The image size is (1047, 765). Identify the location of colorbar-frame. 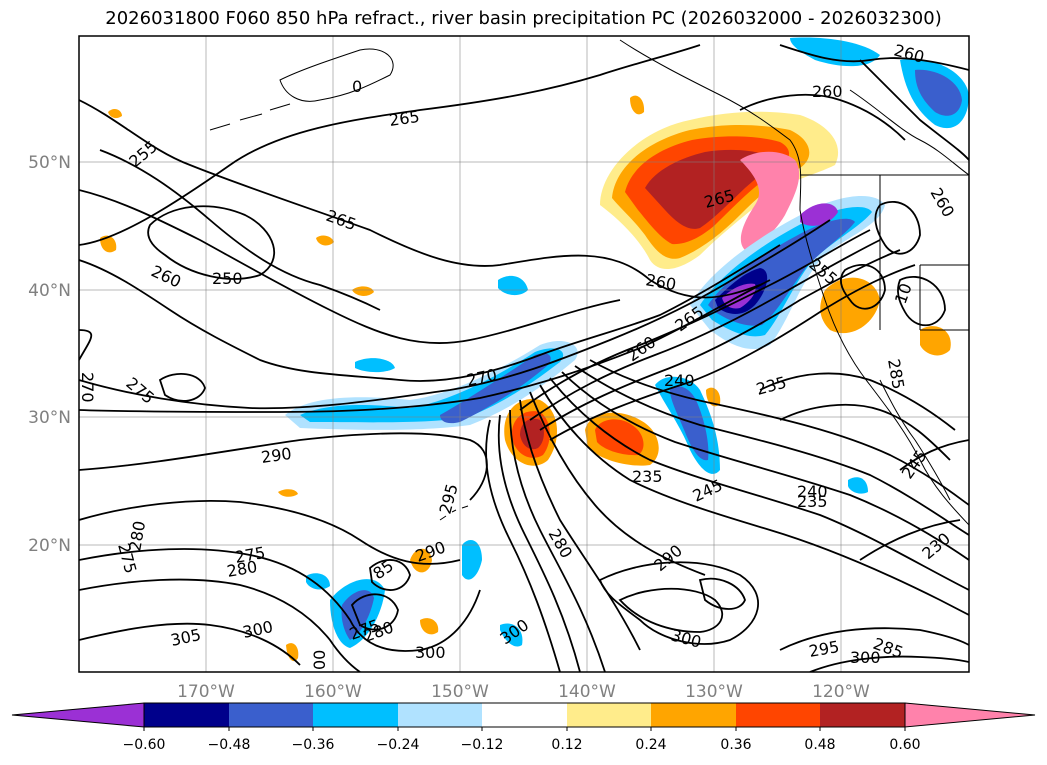
(524, 715).